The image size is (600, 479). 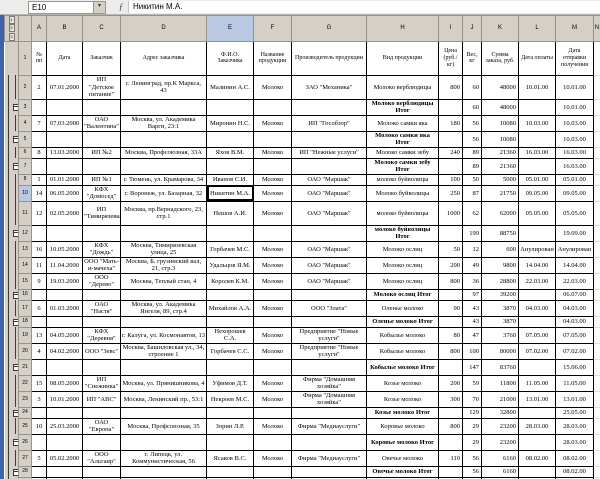 I want to click on column-header-D: D, so click(x=163, y=28).